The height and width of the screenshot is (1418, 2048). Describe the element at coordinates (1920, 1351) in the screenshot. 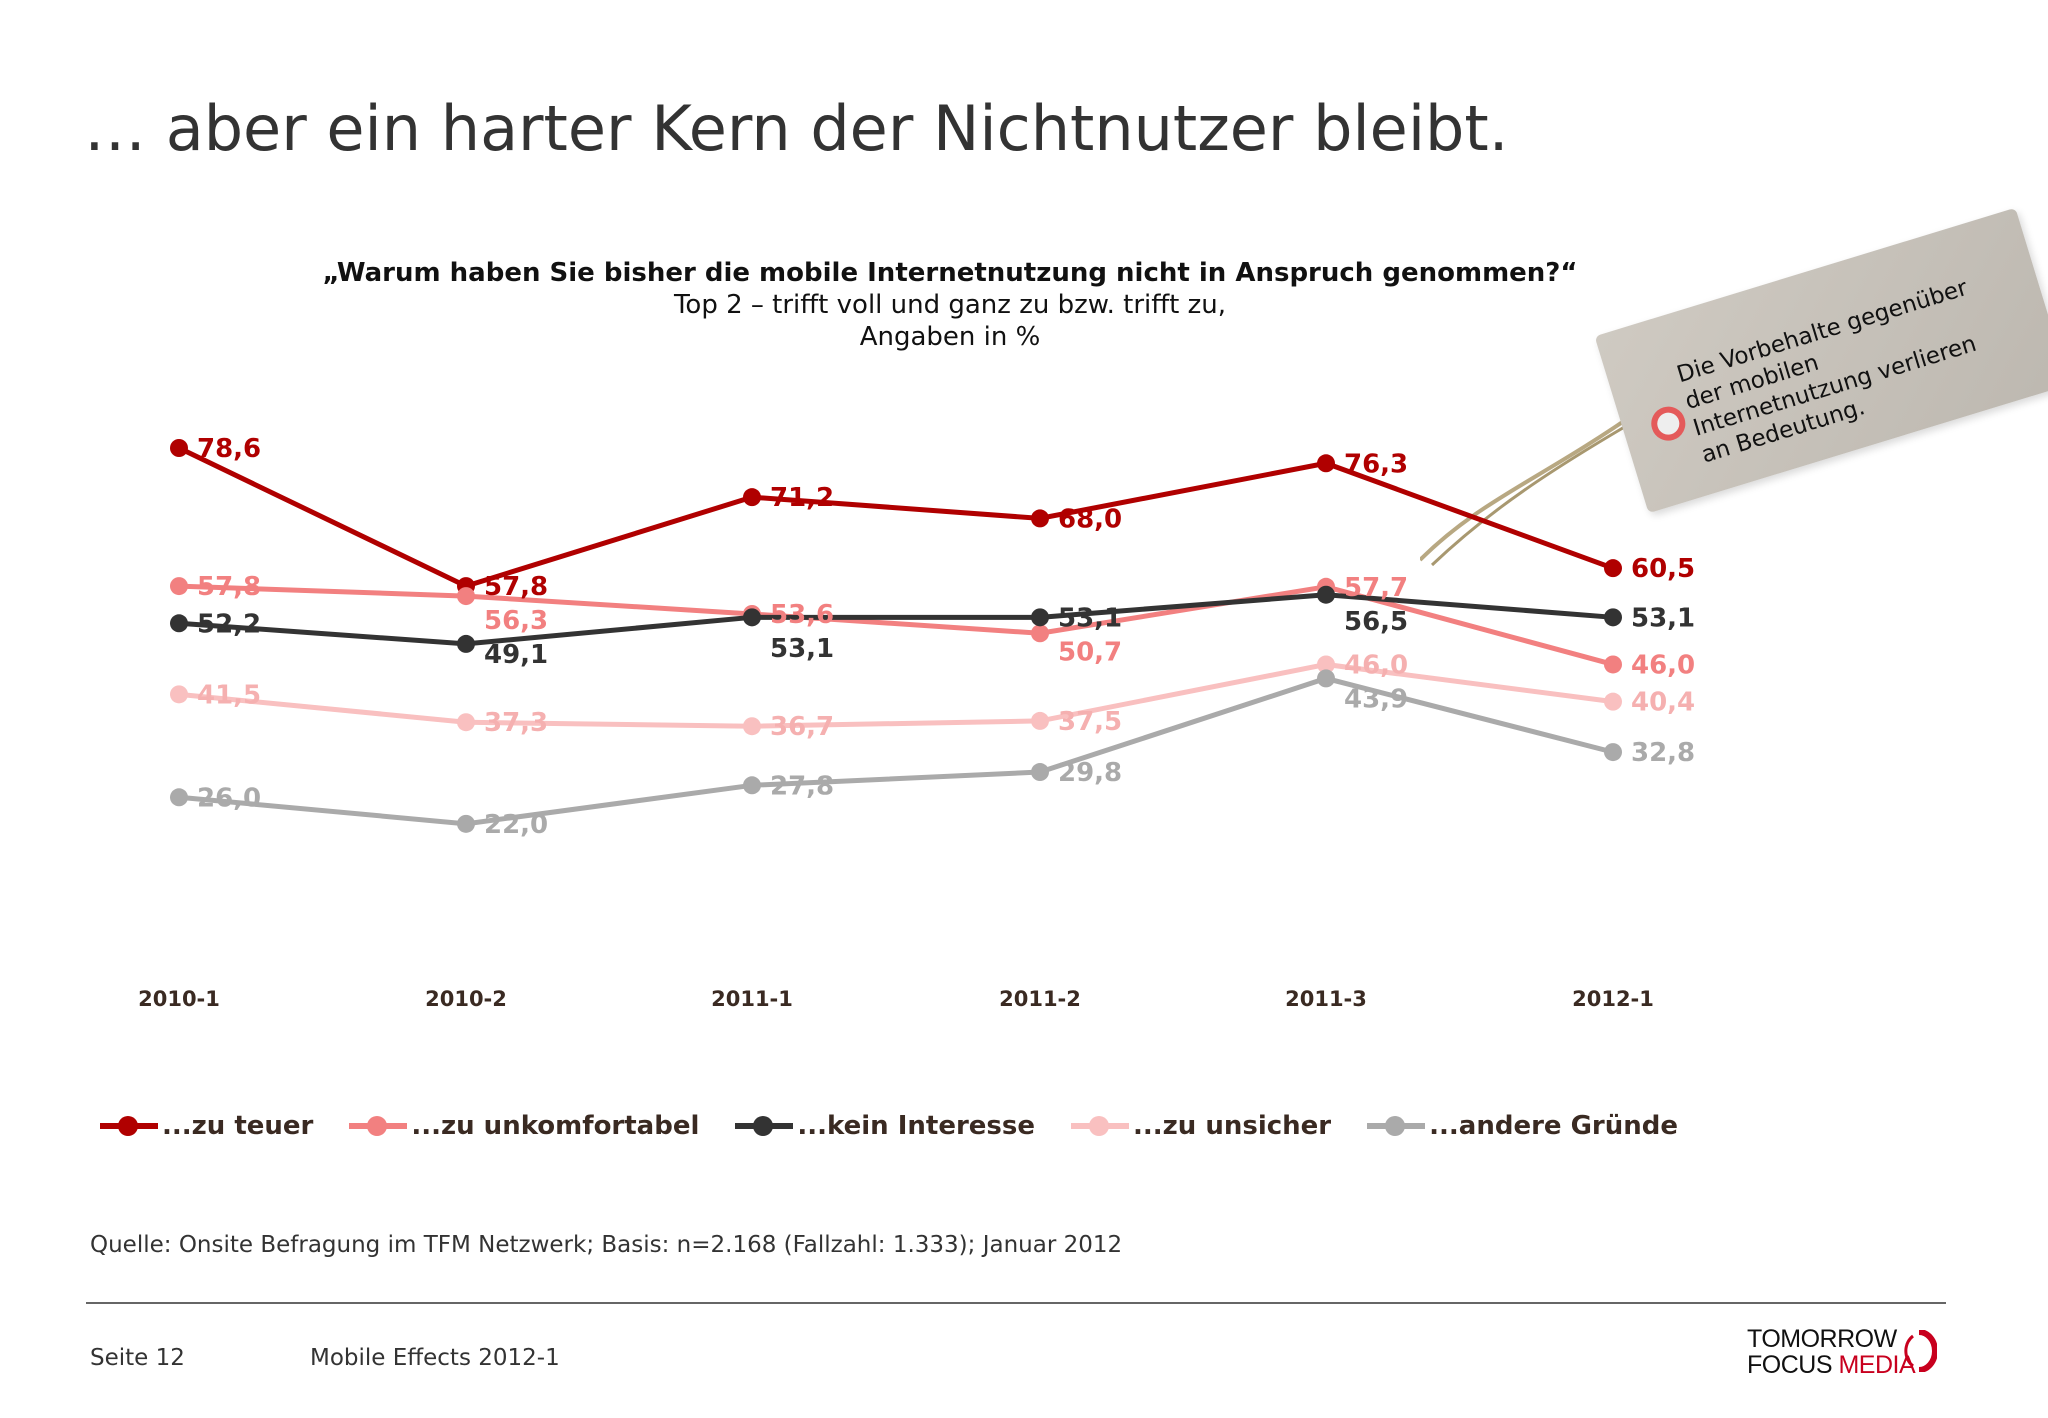

I see `logo-ring-icon` at that location.